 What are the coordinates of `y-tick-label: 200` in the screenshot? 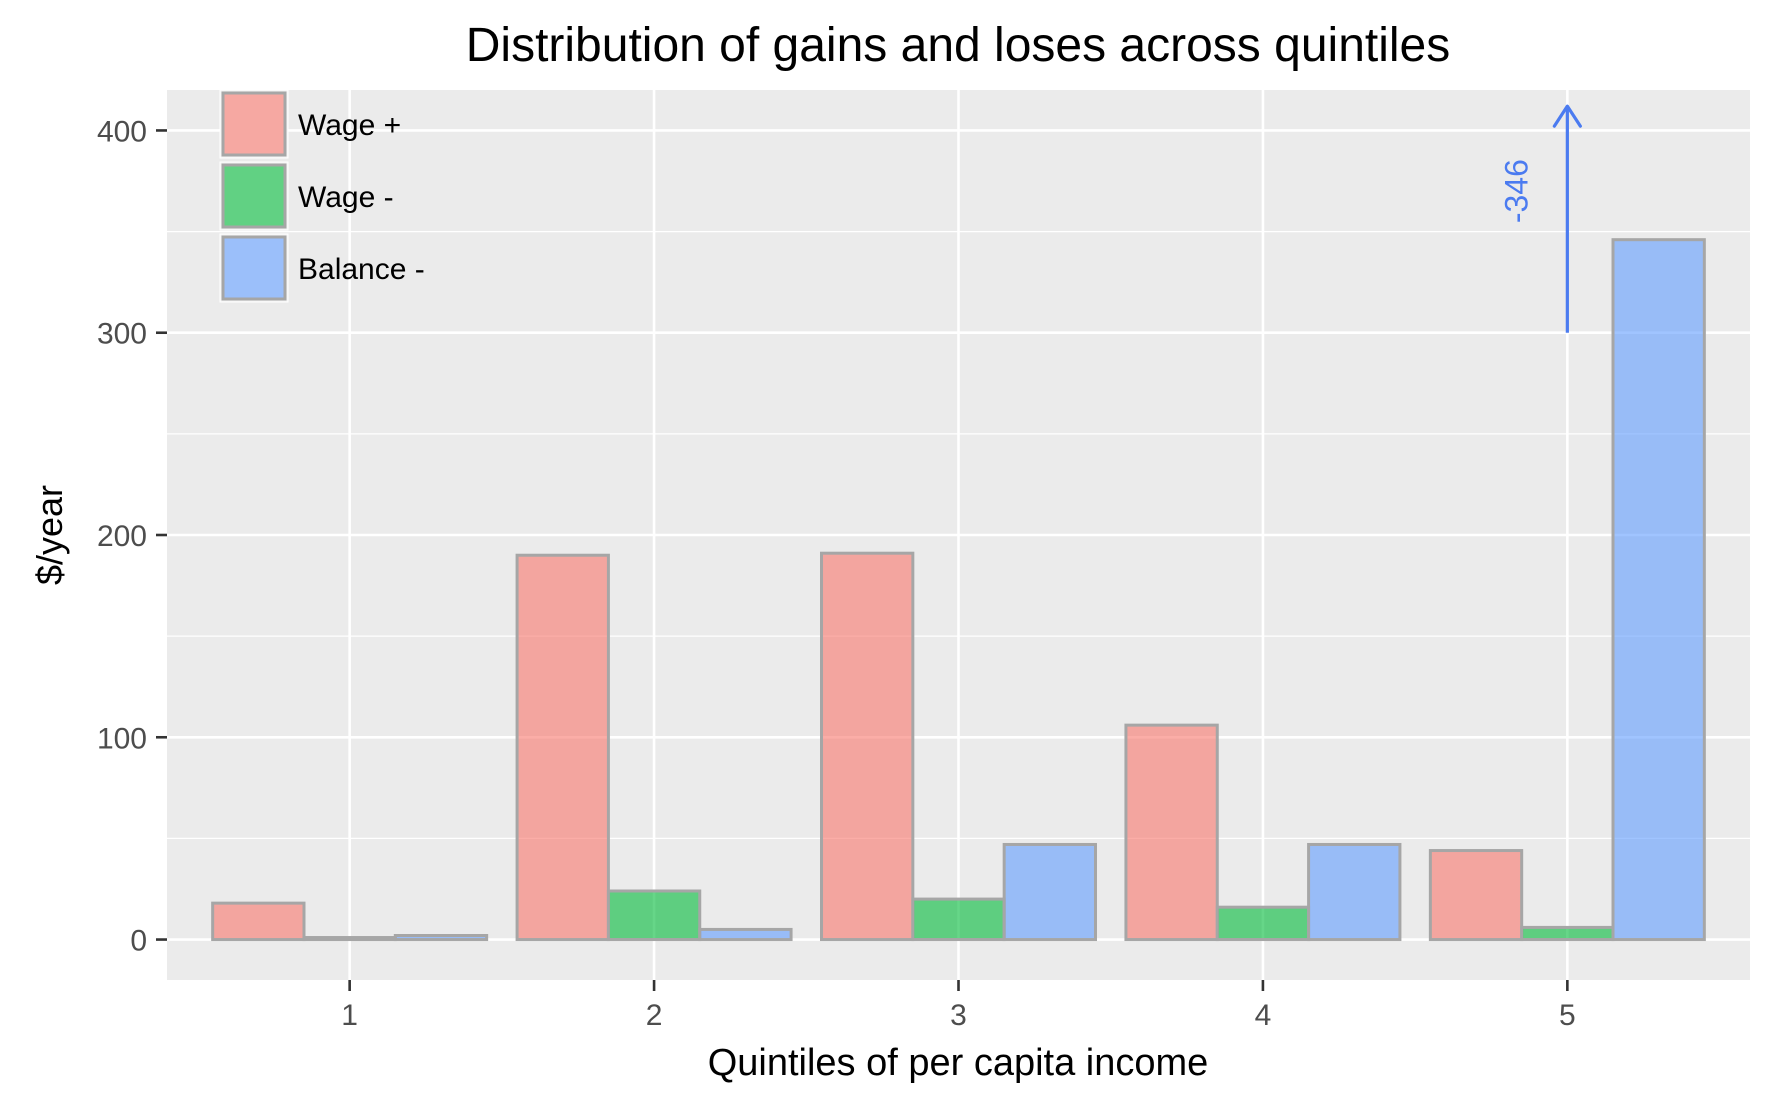 It's located at (122, 536).